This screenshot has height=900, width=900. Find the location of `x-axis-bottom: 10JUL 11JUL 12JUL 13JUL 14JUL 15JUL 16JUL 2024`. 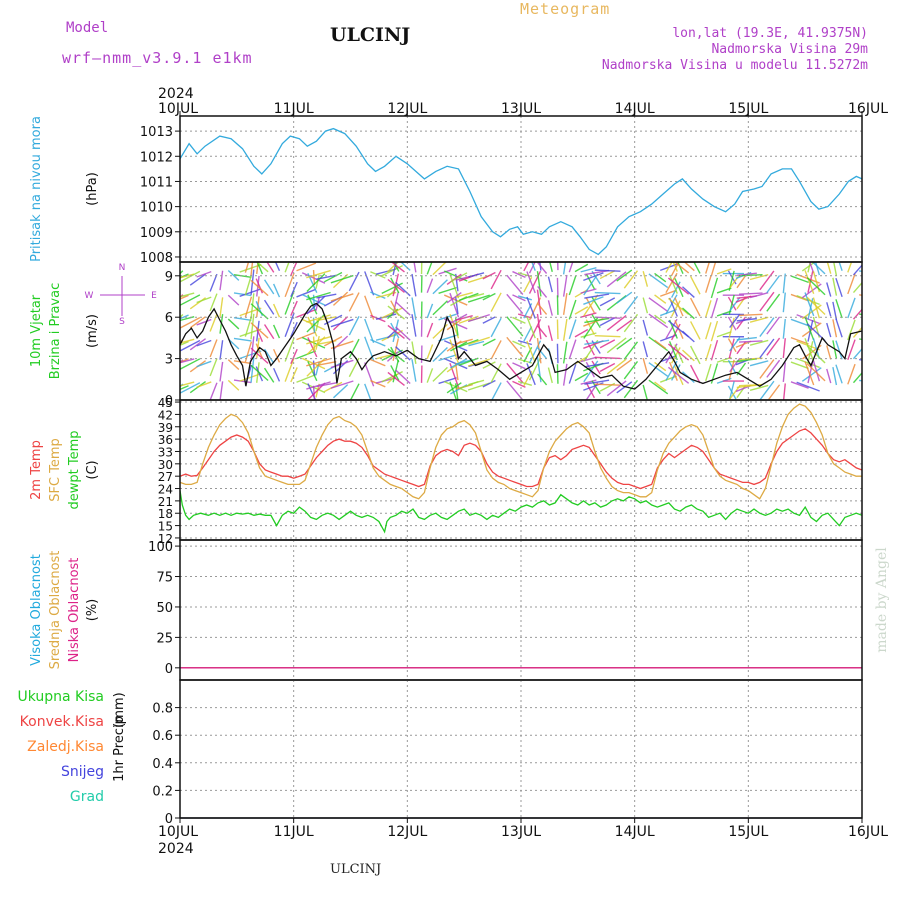

x-axis-bottom: 10JUL 11JUL 12JUL 13JUL 14JUL 15JUL 16JUL 2024 is located at coordinates (523, 837).